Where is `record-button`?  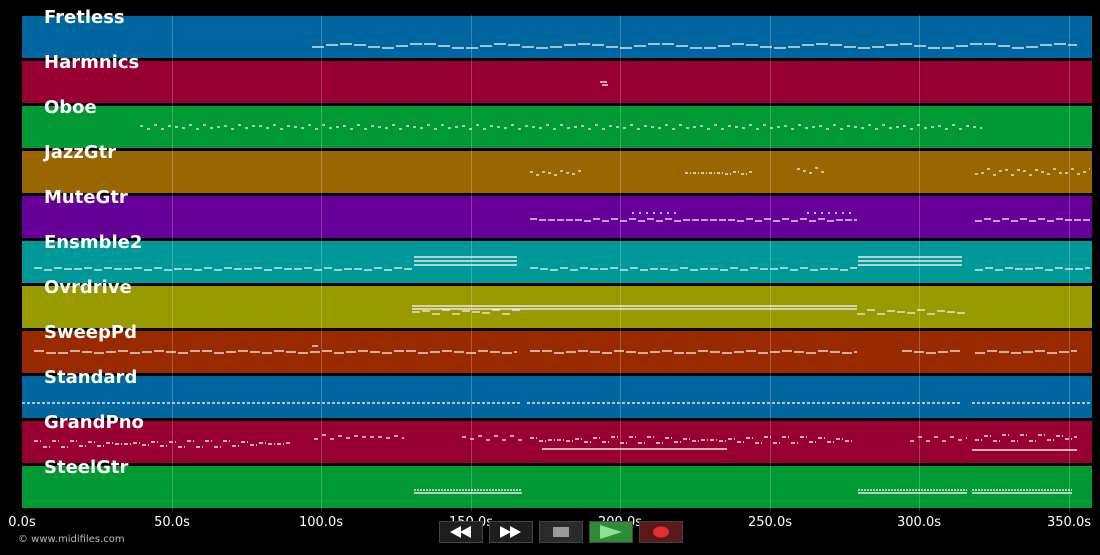
record-button is located at coordinates (661, 532).